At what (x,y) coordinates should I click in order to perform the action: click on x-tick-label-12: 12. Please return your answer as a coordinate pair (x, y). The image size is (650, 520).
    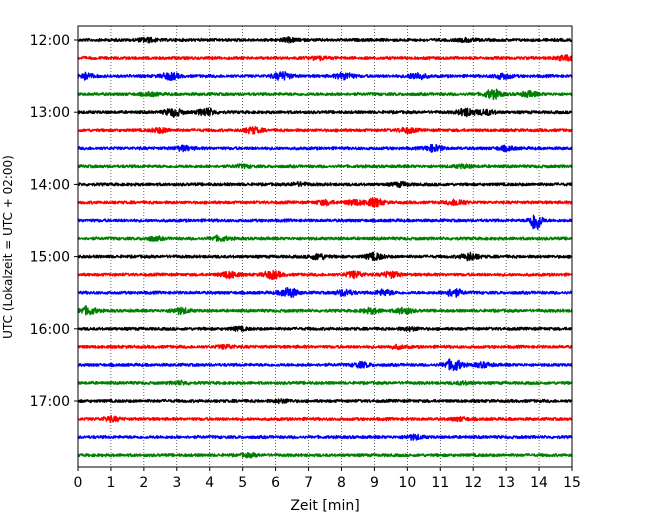
    Looking at the image, I should click on (473, 483).